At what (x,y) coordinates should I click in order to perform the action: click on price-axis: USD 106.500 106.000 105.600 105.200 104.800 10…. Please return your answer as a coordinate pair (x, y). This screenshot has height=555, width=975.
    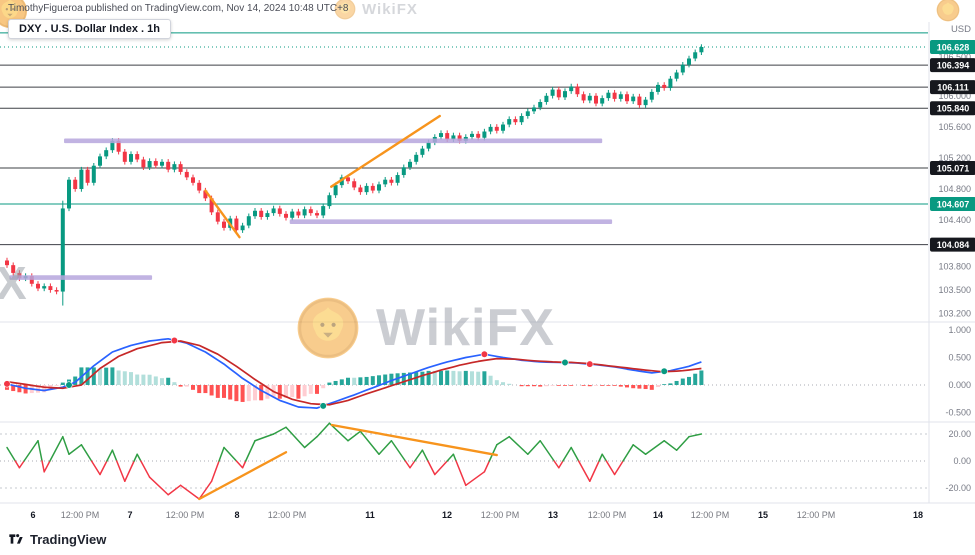
    Looking at the image, I should click on (952, 258).